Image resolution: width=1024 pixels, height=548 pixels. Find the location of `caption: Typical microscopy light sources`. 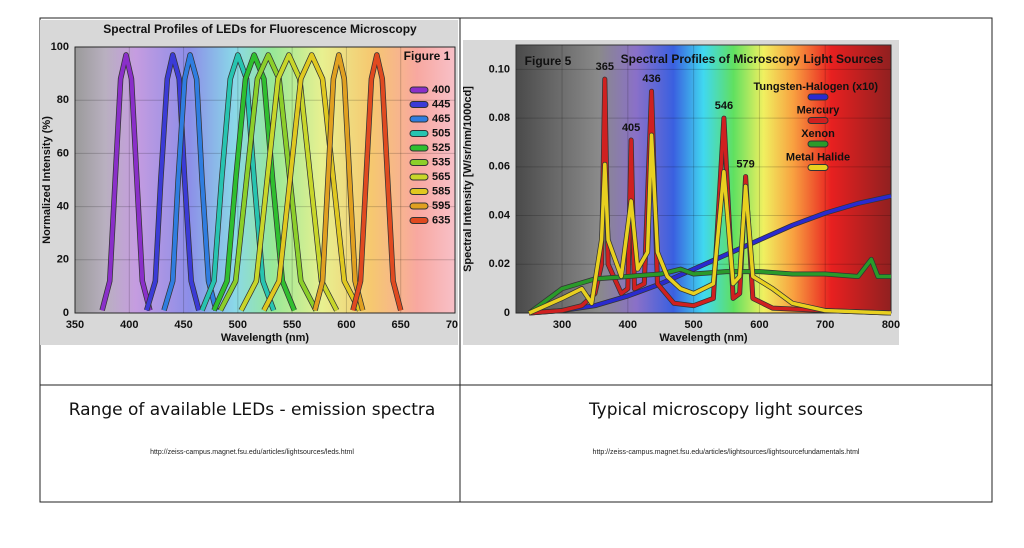

caption: Typical microscopy light sources is located at coordinates (725, 410).